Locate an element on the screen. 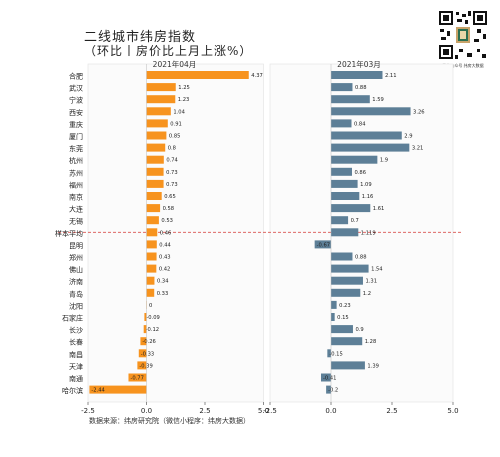 The image size is (500, 457). category-label: 武汉 is located at coordinates (76, 88).